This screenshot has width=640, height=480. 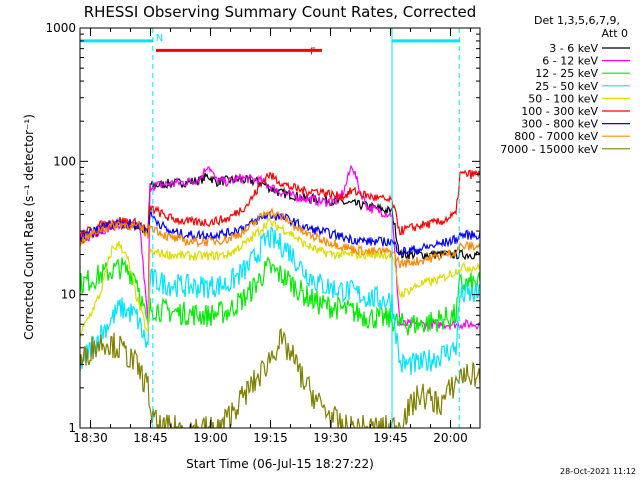 I want to click on legend-label-4: 50 - 100 keV, so click(x=563, y=98).